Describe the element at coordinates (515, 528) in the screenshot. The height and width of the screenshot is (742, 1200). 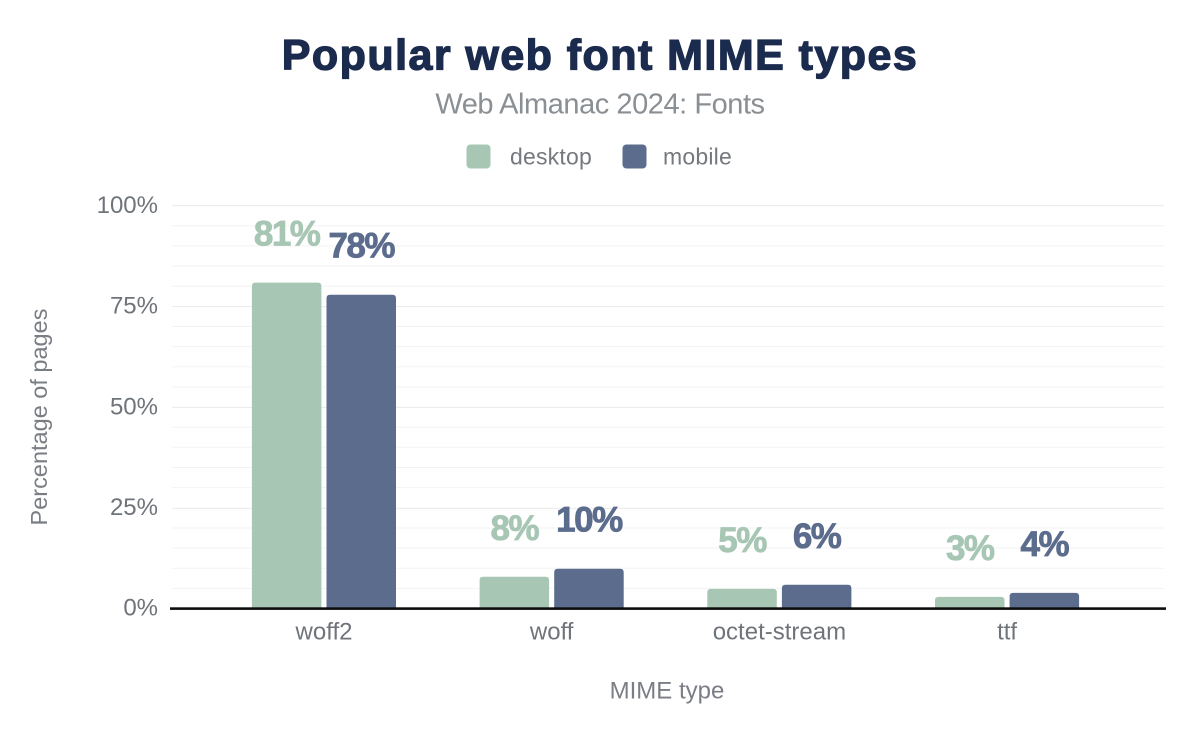
I see `svg-text: 8%` at that location.